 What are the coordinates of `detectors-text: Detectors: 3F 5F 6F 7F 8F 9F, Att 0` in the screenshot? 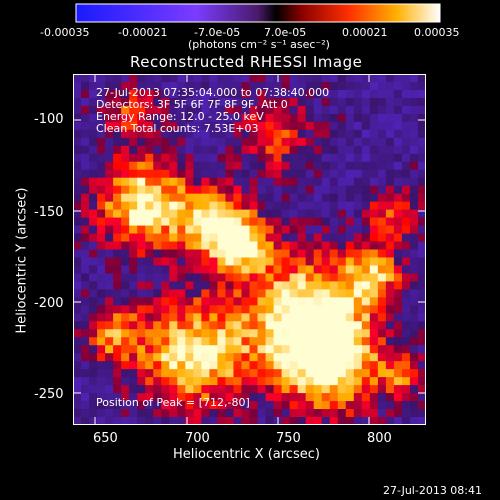 It's located at (192, 104).